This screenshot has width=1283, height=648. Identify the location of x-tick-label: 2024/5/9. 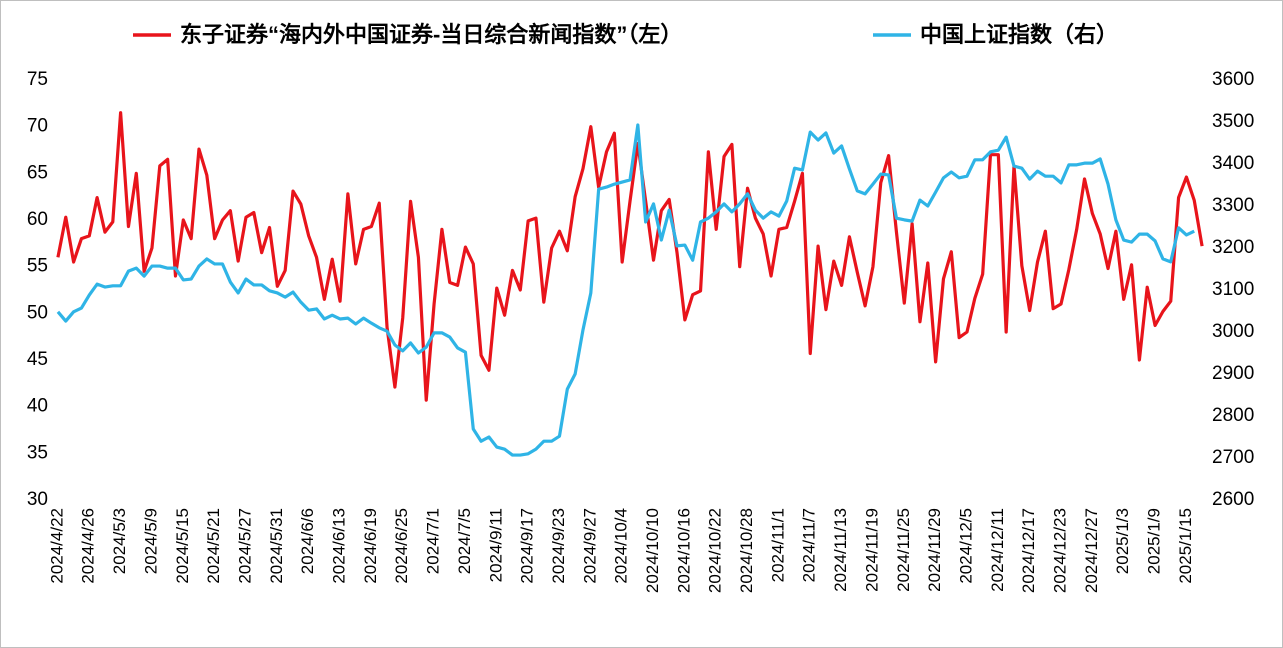
(150, 541).